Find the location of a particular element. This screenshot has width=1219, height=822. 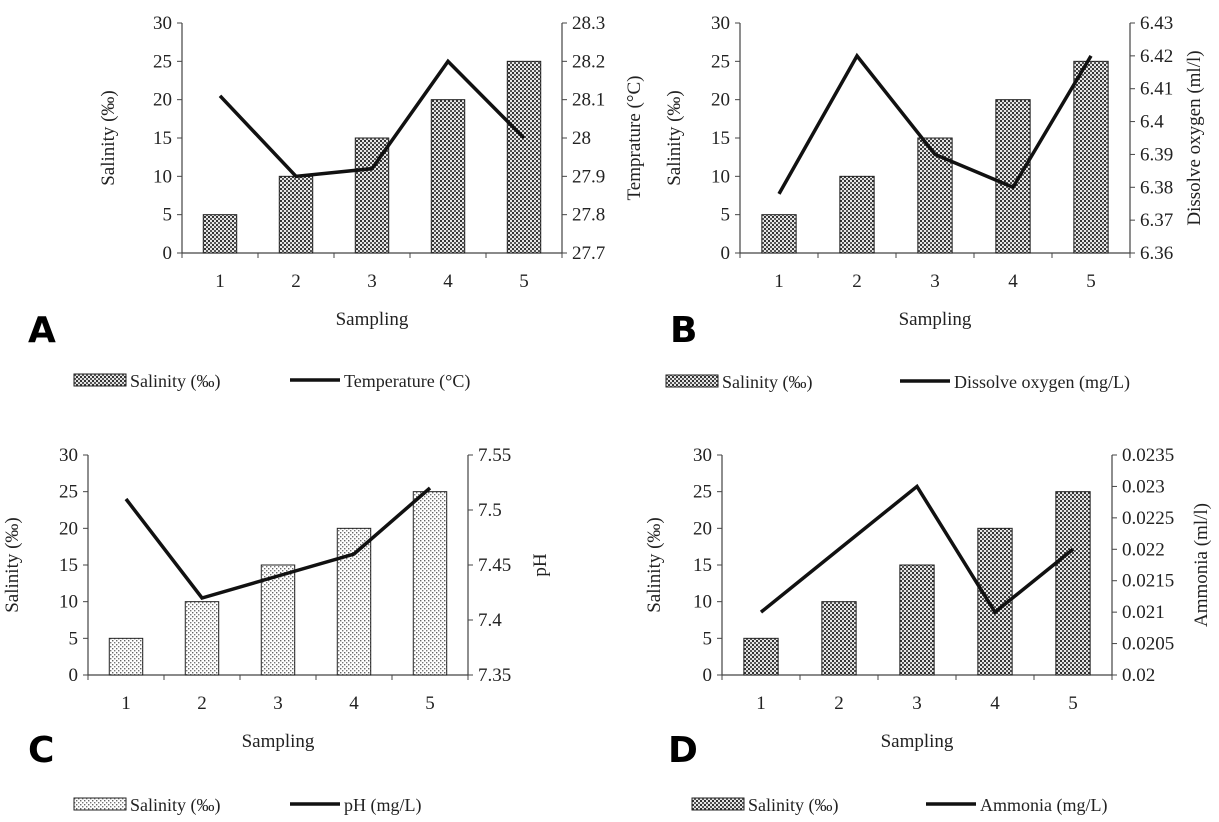

right-tick-label: 28.3 is located at coordinates (588, 23).